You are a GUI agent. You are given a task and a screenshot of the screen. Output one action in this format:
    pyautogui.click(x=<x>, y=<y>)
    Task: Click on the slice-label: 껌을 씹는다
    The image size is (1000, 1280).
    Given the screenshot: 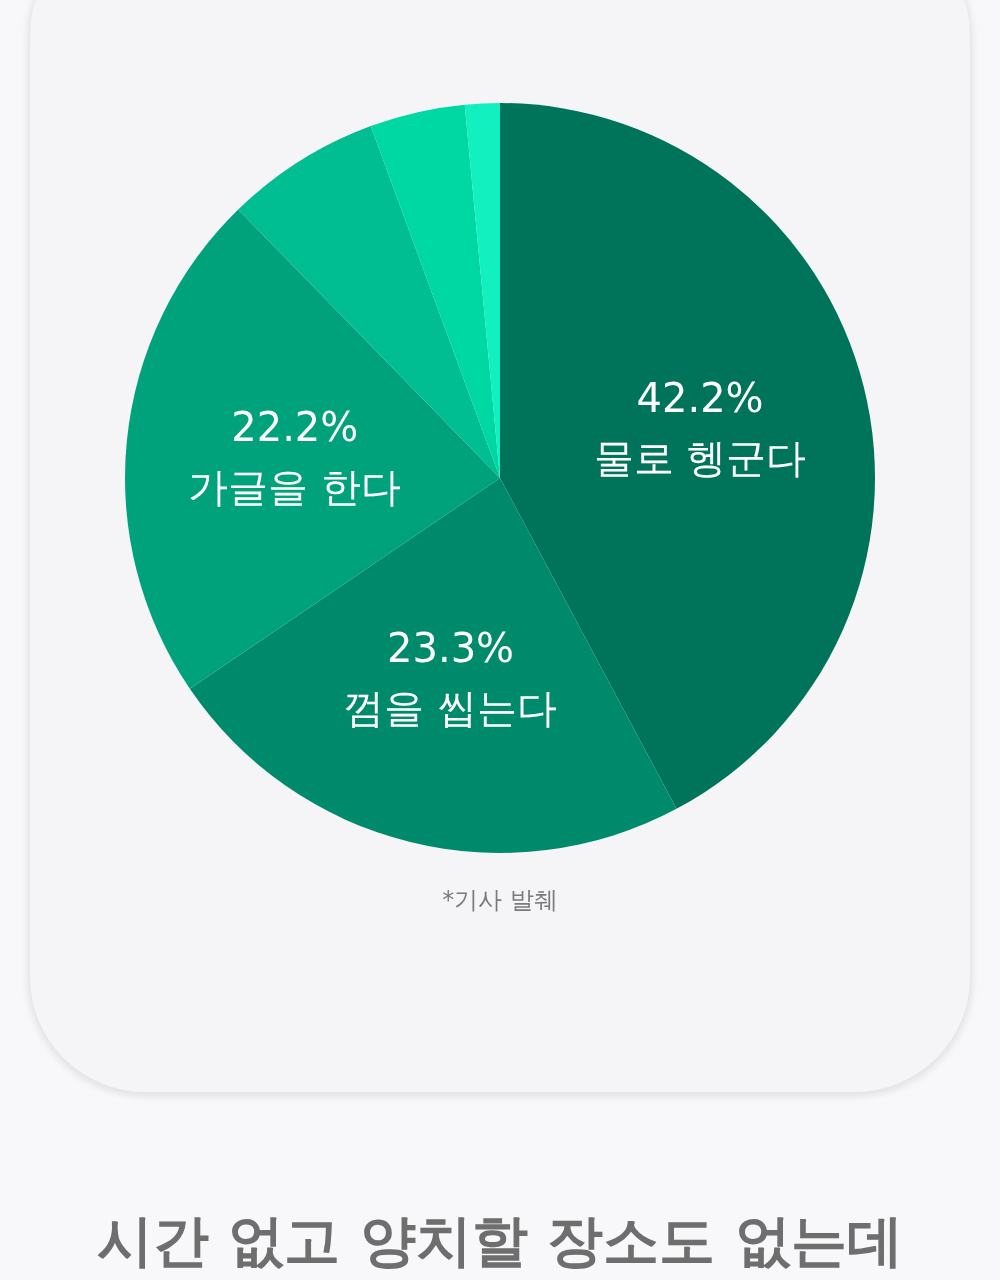 What is the action you would take?
    pyautogui.click(x=450, y=708)
    